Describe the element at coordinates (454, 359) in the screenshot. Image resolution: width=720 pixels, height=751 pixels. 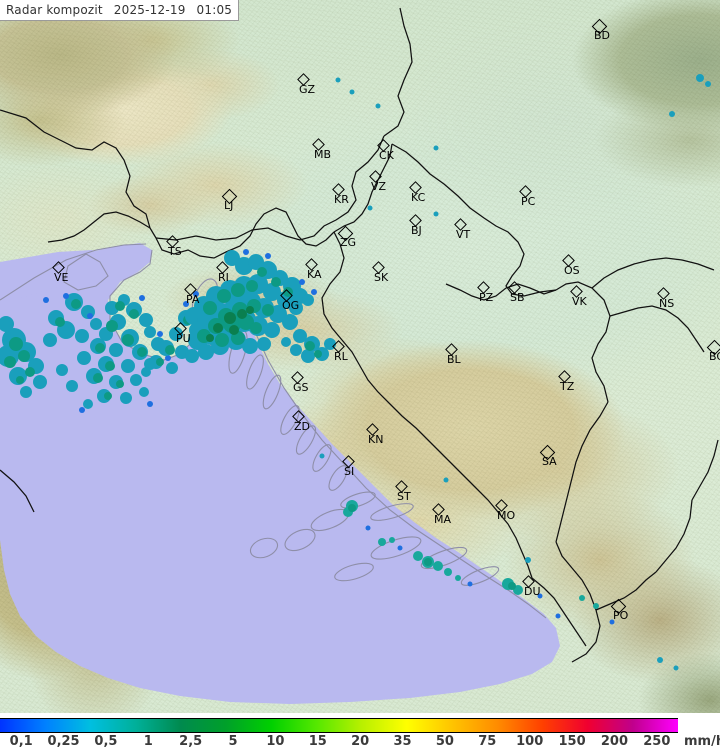
I see `city-label: BL` at that location.